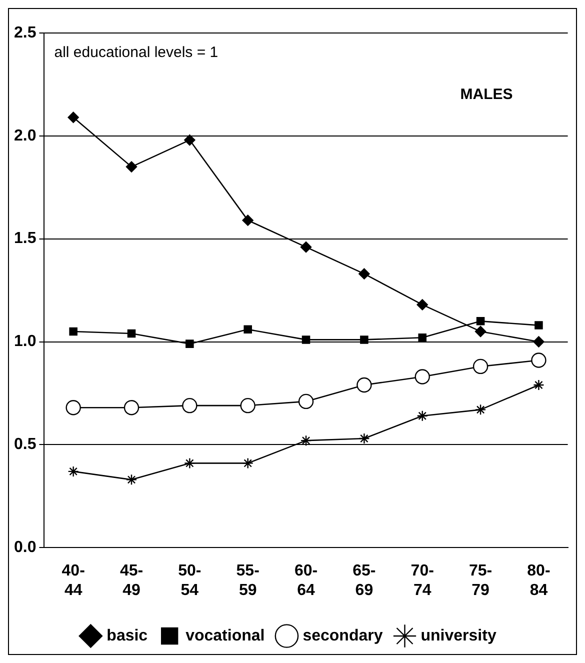  I want to click on x-tick-label: 75- 79, so click(480, 580).